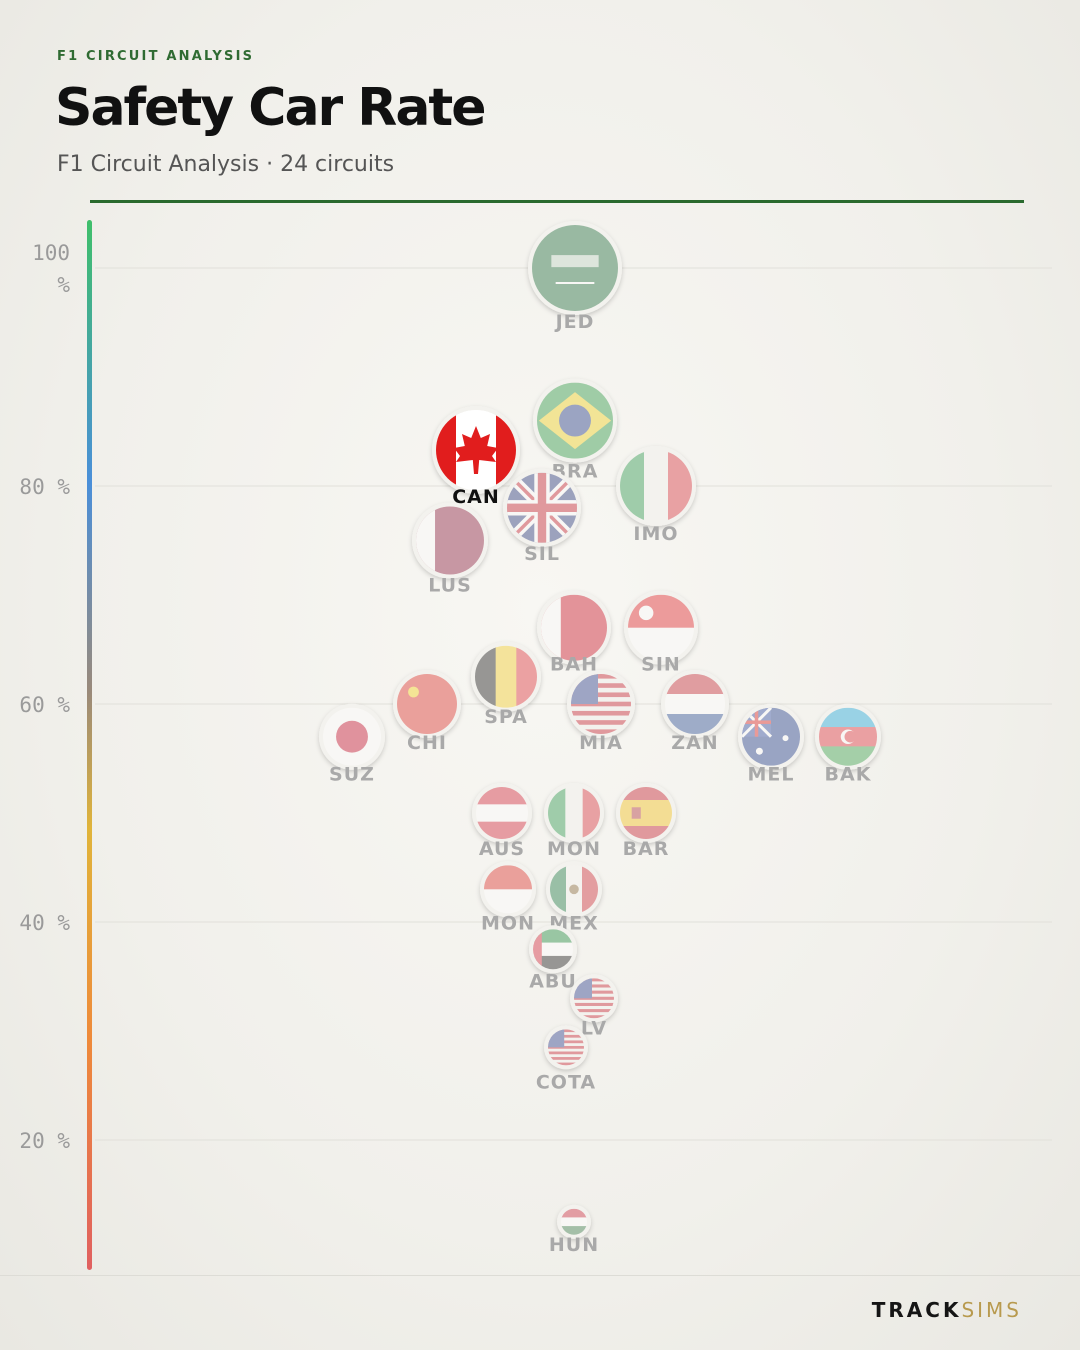 The image size is (1080, 1350). Describe the element at coordinates (352, 736) in the screenshot. I see `japan-flag-icon` at that location.